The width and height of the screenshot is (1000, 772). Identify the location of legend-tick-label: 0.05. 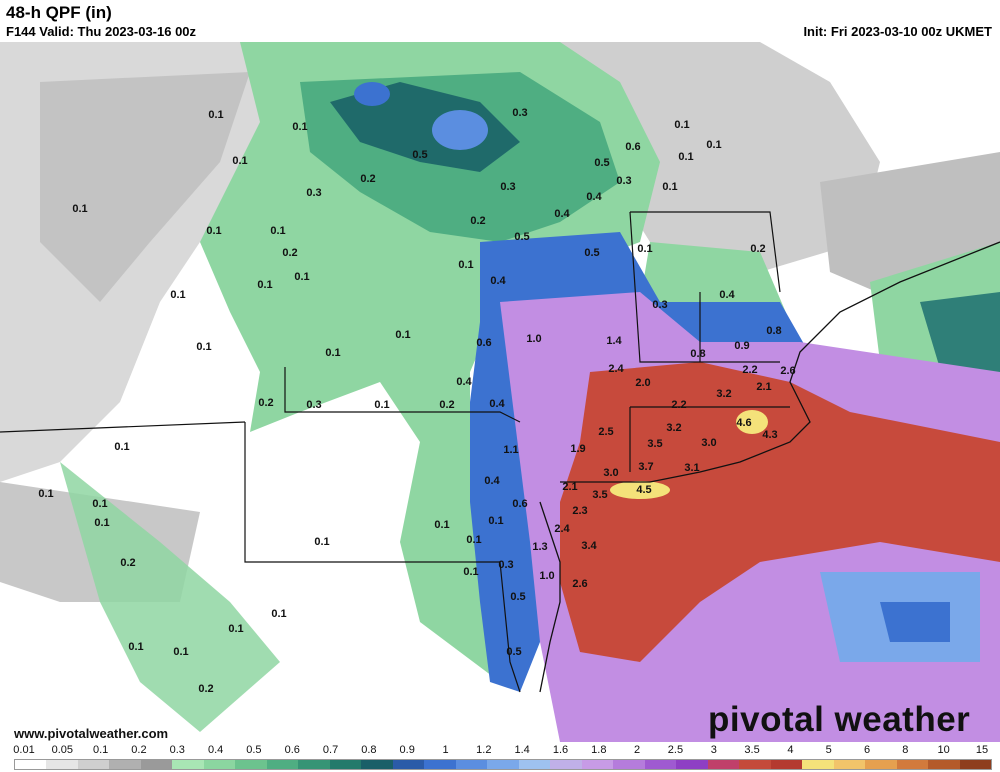
(62, 750).